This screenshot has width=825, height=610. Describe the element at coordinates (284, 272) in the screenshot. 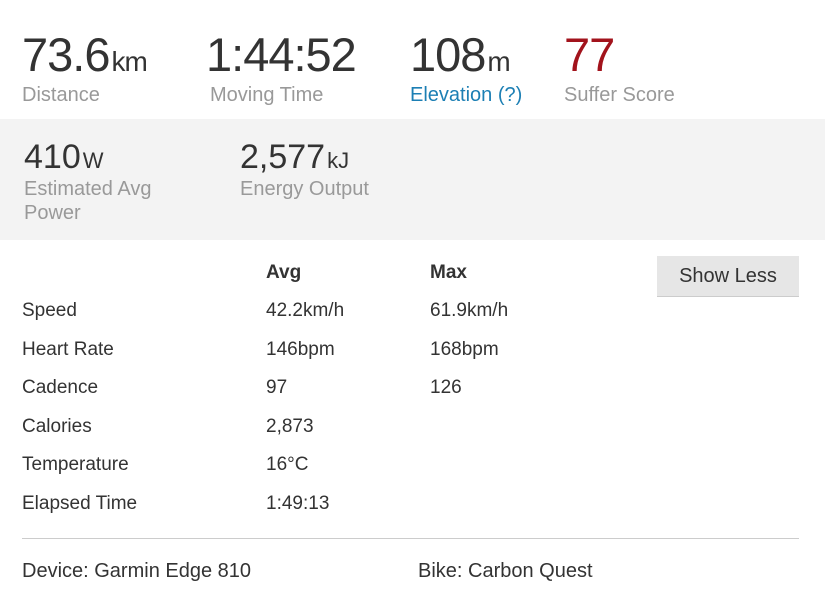

I see `avg-header: Avg` at that location.